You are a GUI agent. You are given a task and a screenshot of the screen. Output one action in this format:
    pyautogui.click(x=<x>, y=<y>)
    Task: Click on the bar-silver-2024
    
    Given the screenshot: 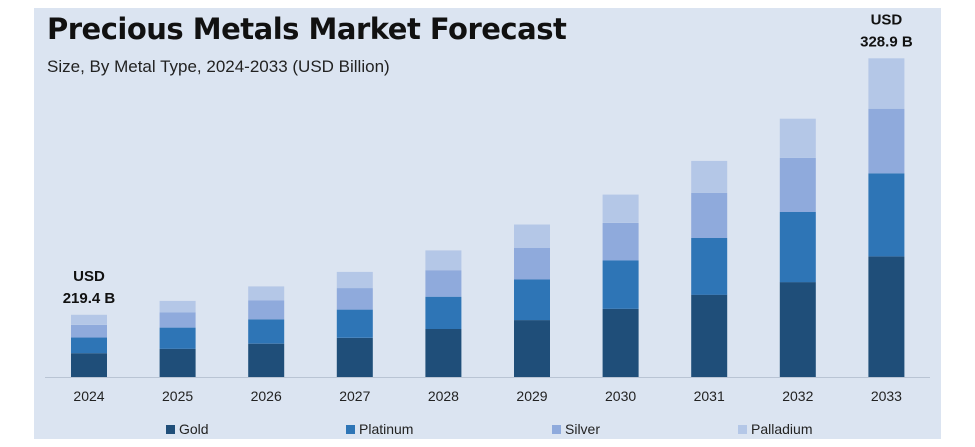 What is the action you would take?
    pyautogui.click(x=89, y=331)
    